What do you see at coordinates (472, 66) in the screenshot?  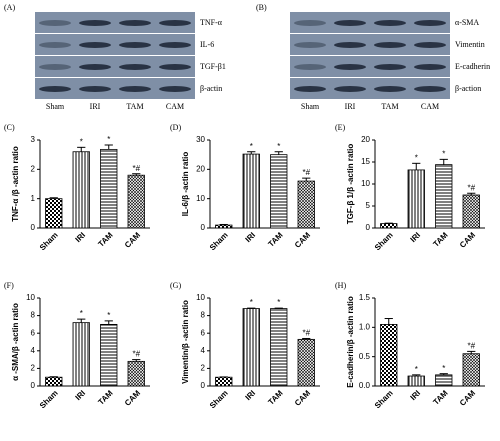 I see `blot-row-label: E-cadherin` at bounding box center [472, 66].